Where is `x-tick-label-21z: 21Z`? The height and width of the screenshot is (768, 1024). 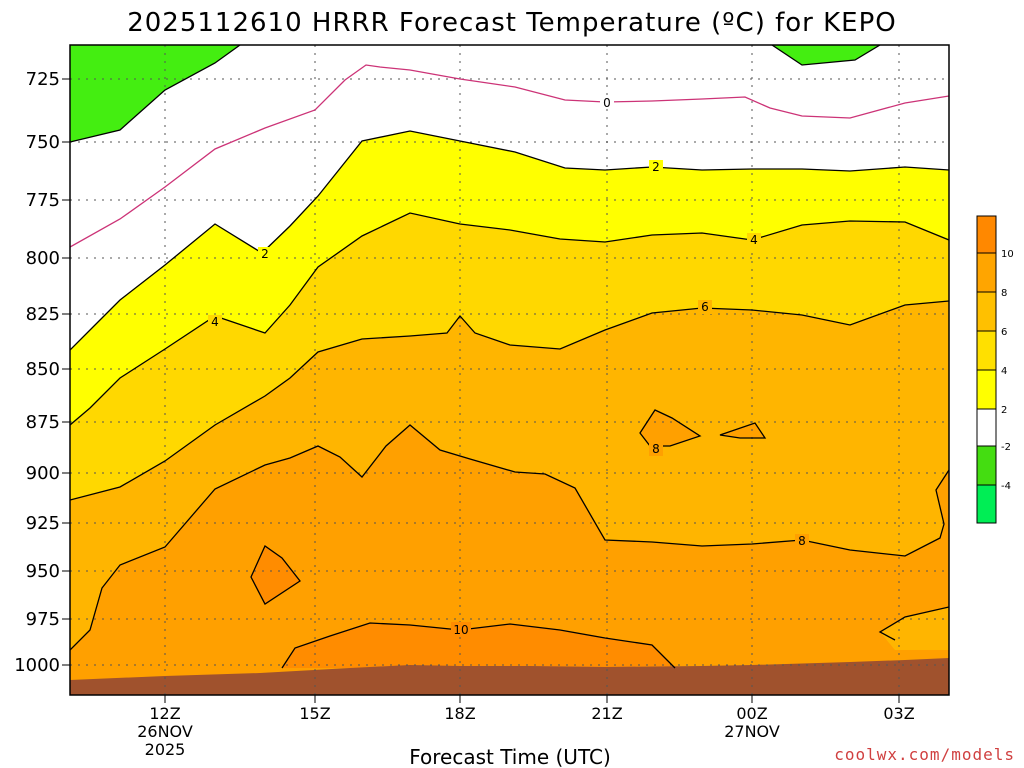 x-tick-label-21z: 21Z is located at coordinates (606, 713).